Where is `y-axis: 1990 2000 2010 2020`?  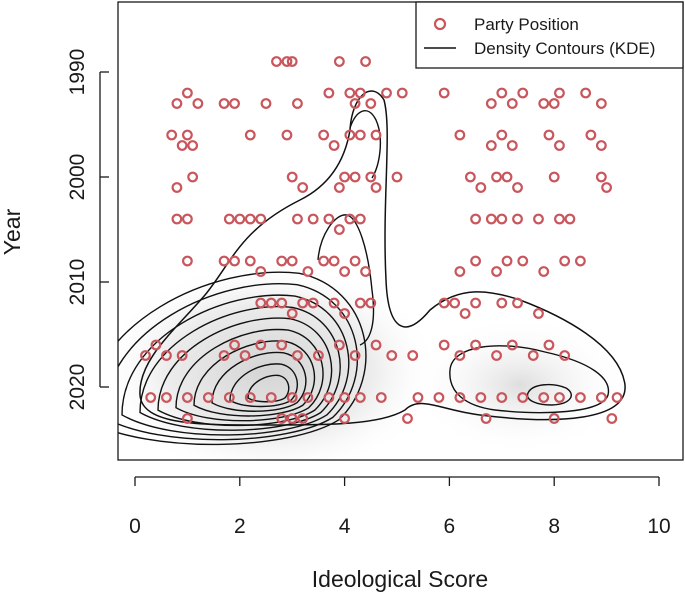 y-axis: 1990 2000 2010 2020 is located at coordinates (87, 229).